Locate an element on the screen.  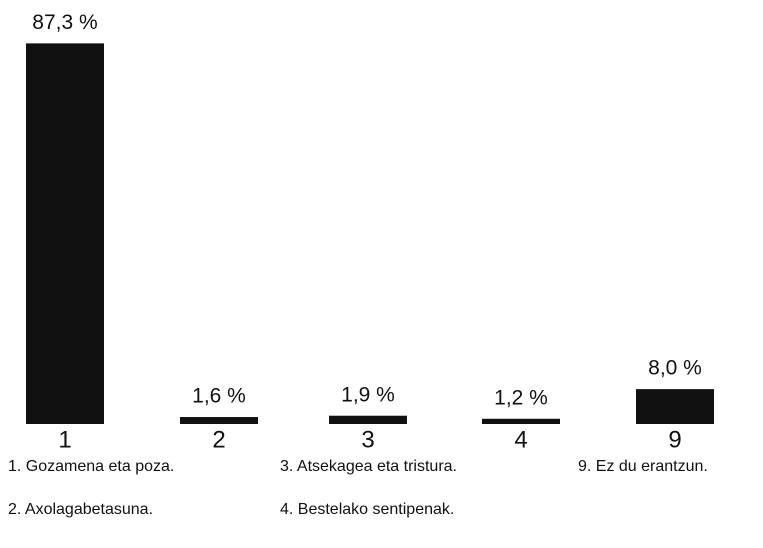
category-label: 4 is located at coordinates (520, 439).